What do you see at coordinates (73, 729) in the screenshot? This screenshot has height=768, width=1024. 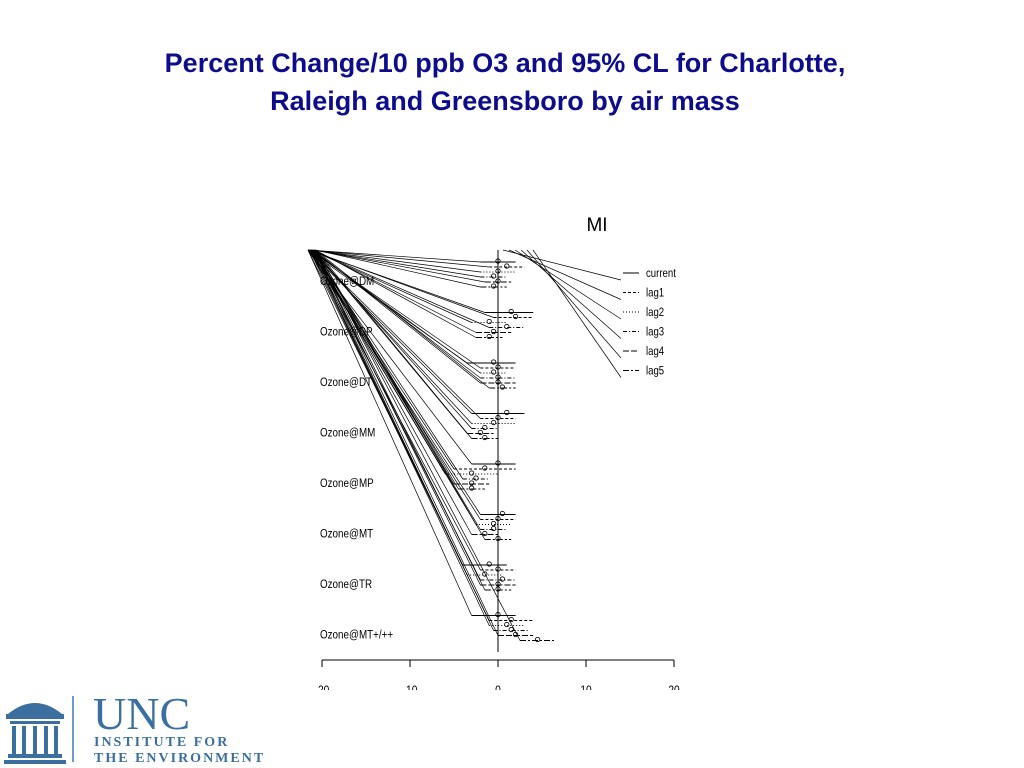 I see `logo-divider` at bounding box center [73, 729].